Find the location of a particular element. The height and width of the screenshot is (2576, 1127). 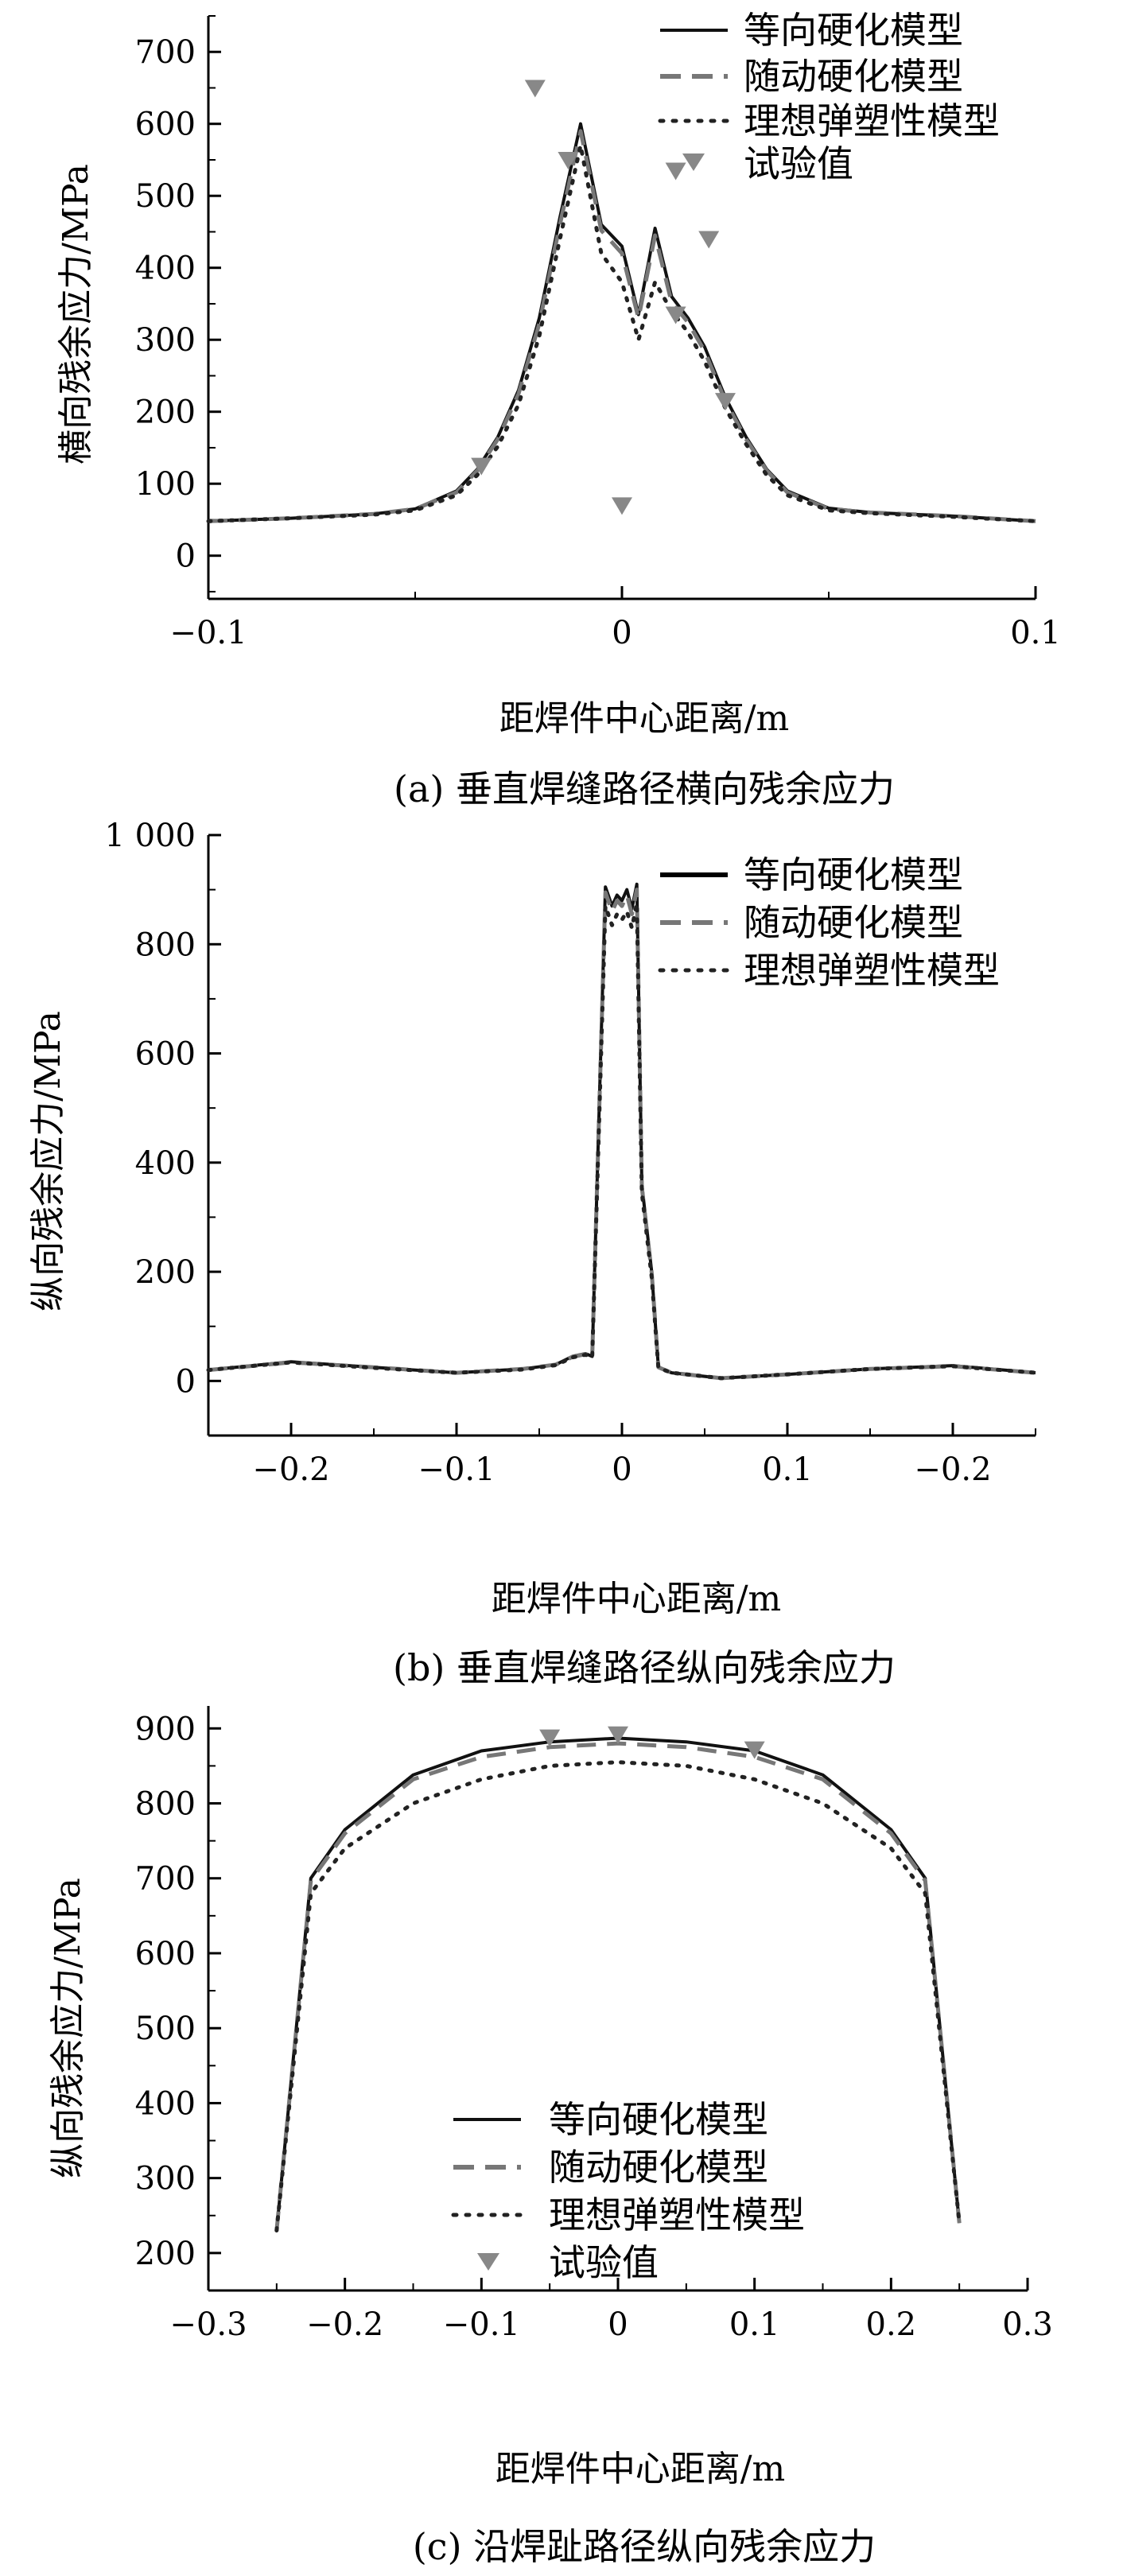

panel-a-xlabel: 距焊件中心距离/m is located at coordinates (644, 718).